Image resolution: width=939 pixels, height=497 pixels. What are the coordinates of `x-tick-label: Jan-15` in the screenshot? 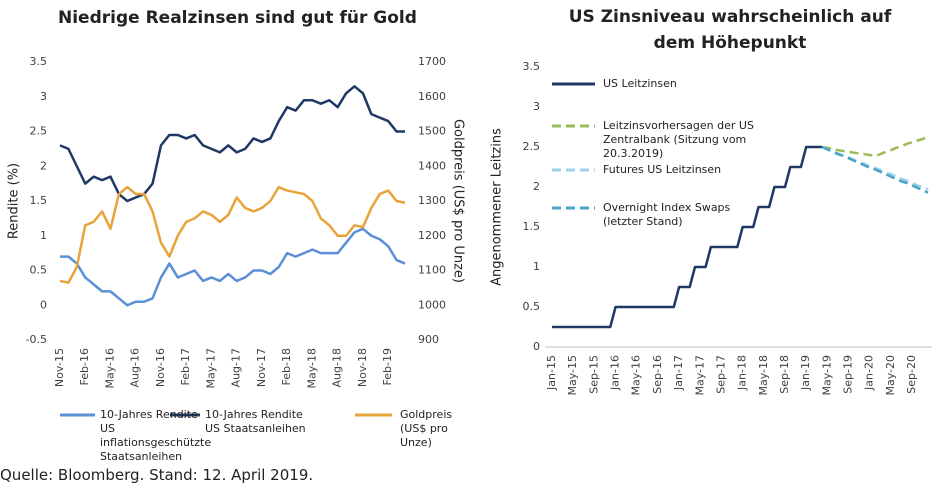 It's located at (551, 373).